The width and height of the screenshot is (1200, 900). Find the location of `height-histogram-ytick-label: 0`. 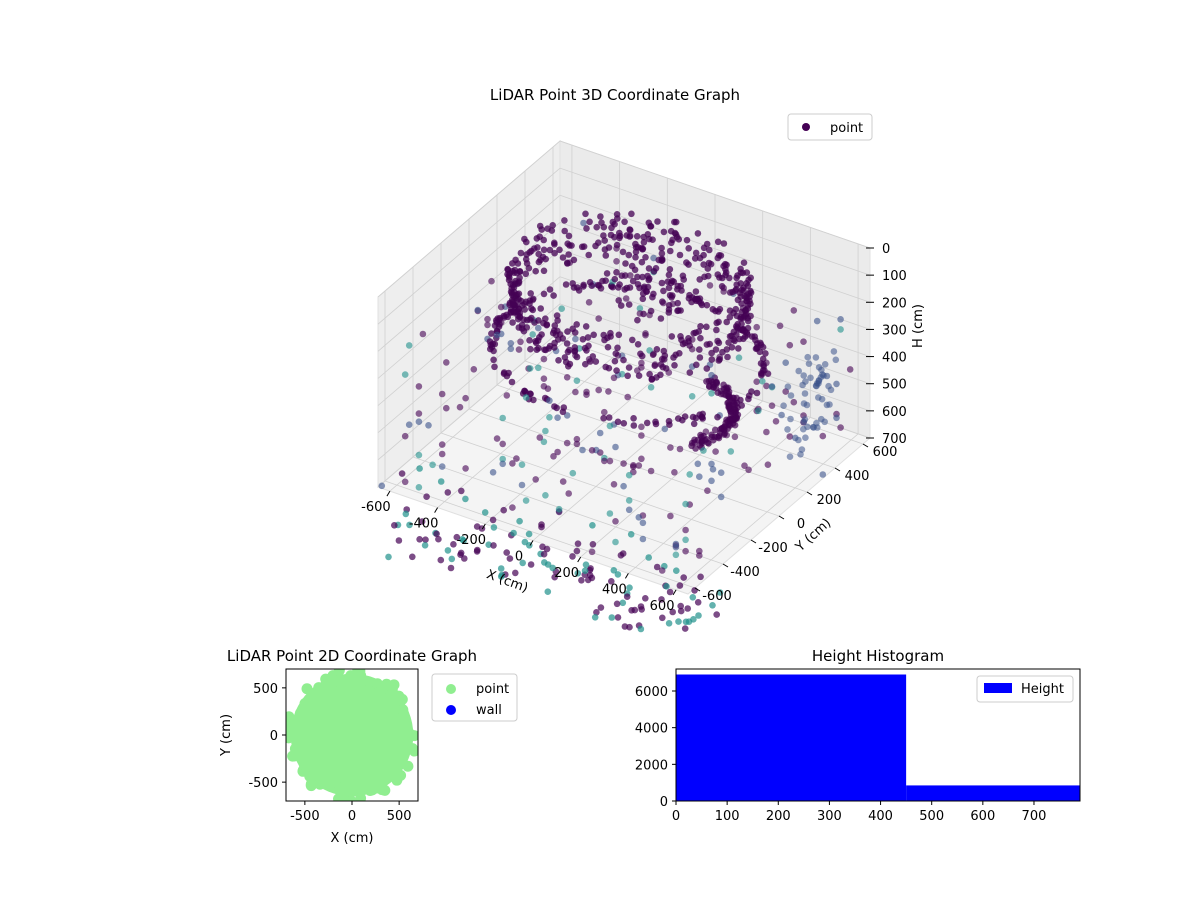

height-histogram-ytick-label: 0 is located at coordinates (664, 802).